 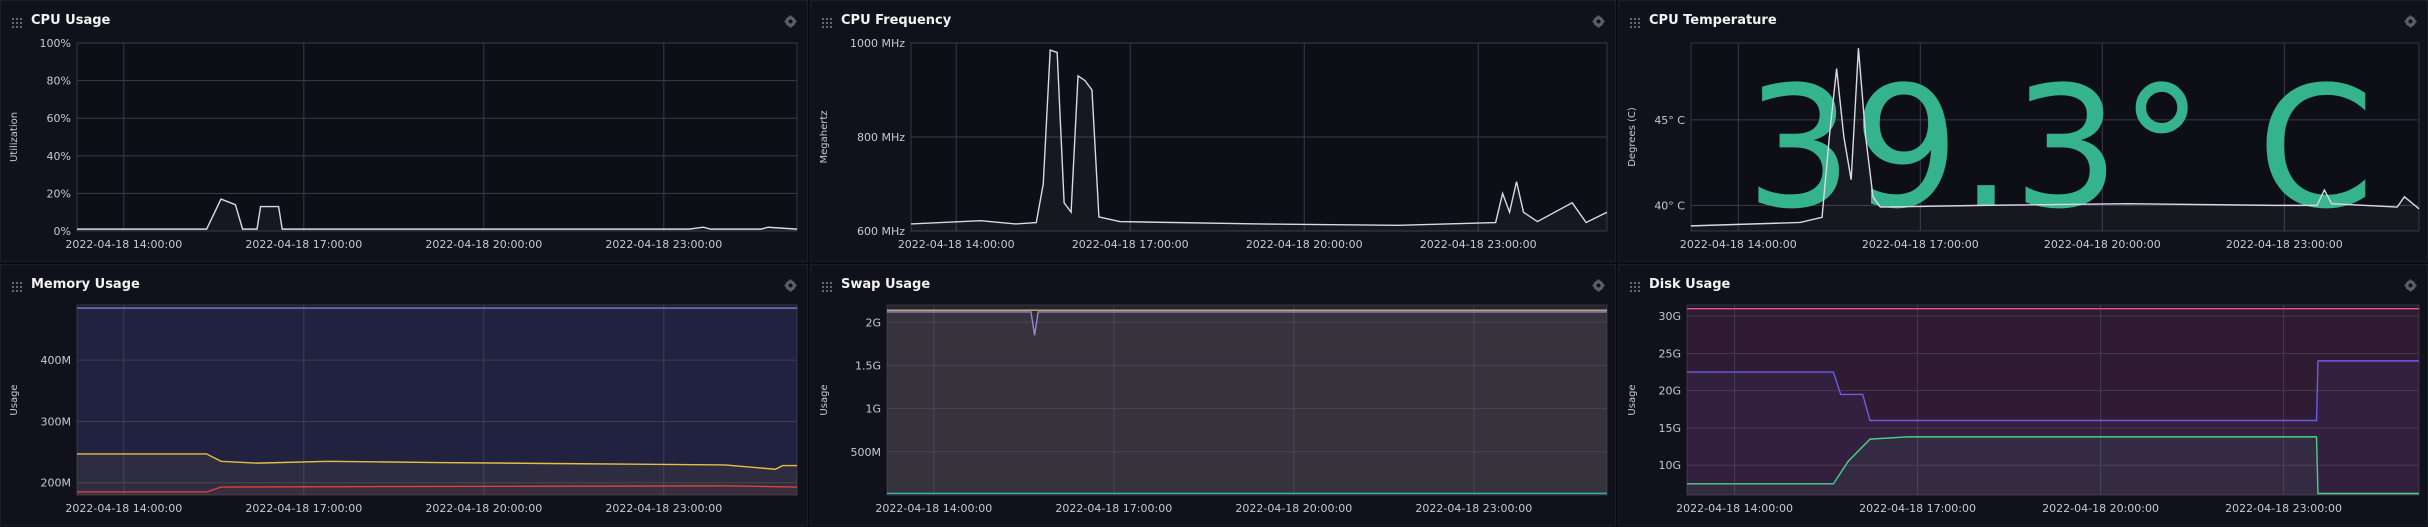 What do you see at coordinates (877, 43) in the screenshot?
I see `y-tick-label: 1000 MHz` at bounding box center [877, 43].